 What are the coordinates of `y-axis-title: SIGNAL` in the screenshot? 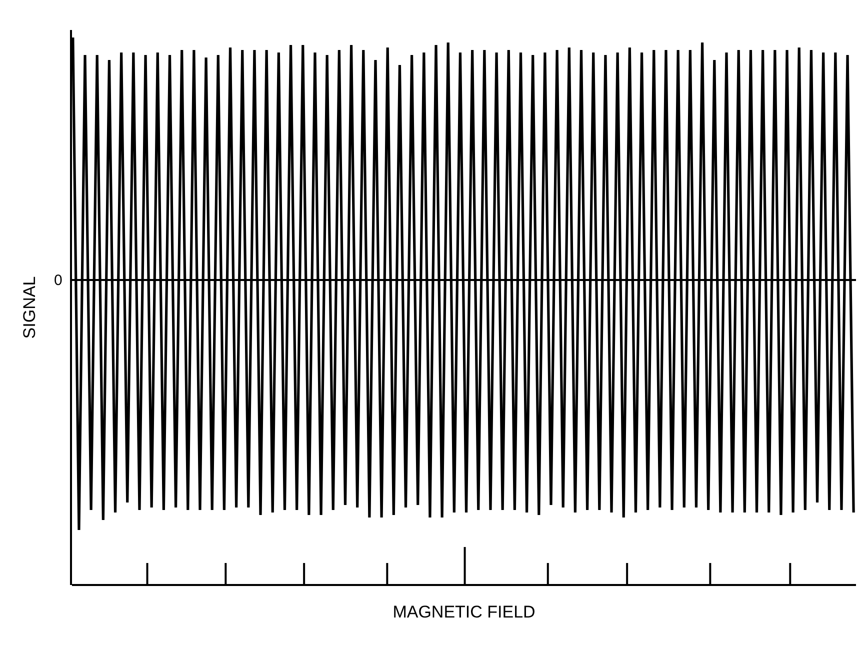 It's located at (30, 307).